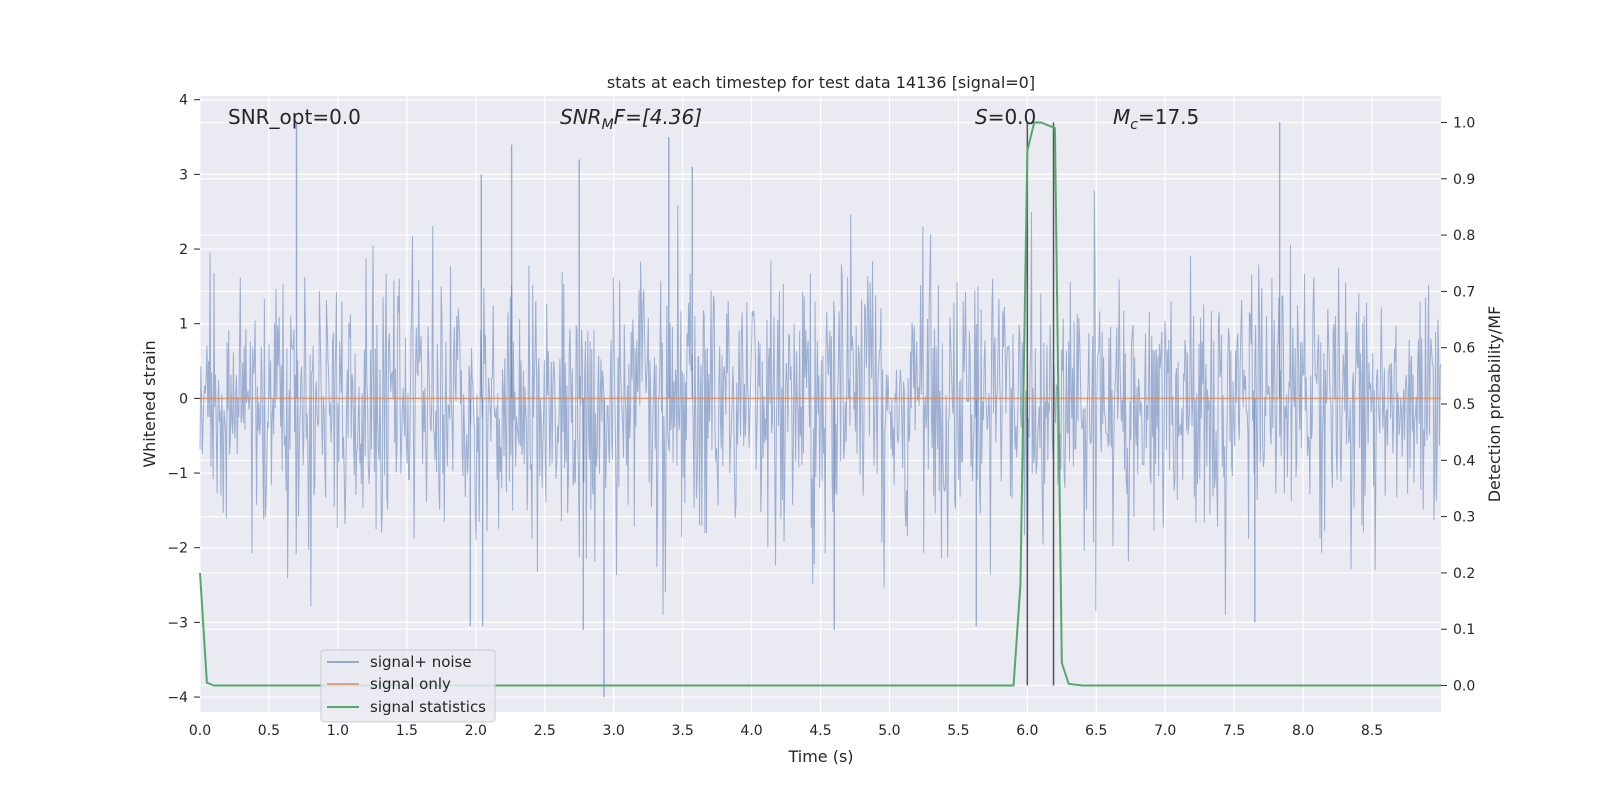 This screenshot has width=1600, height=800. What do you see at coordinates (1464, 292) in the screenshot?
I see `y2-tick-label: 0.7` at bounding box center [1464, 292].